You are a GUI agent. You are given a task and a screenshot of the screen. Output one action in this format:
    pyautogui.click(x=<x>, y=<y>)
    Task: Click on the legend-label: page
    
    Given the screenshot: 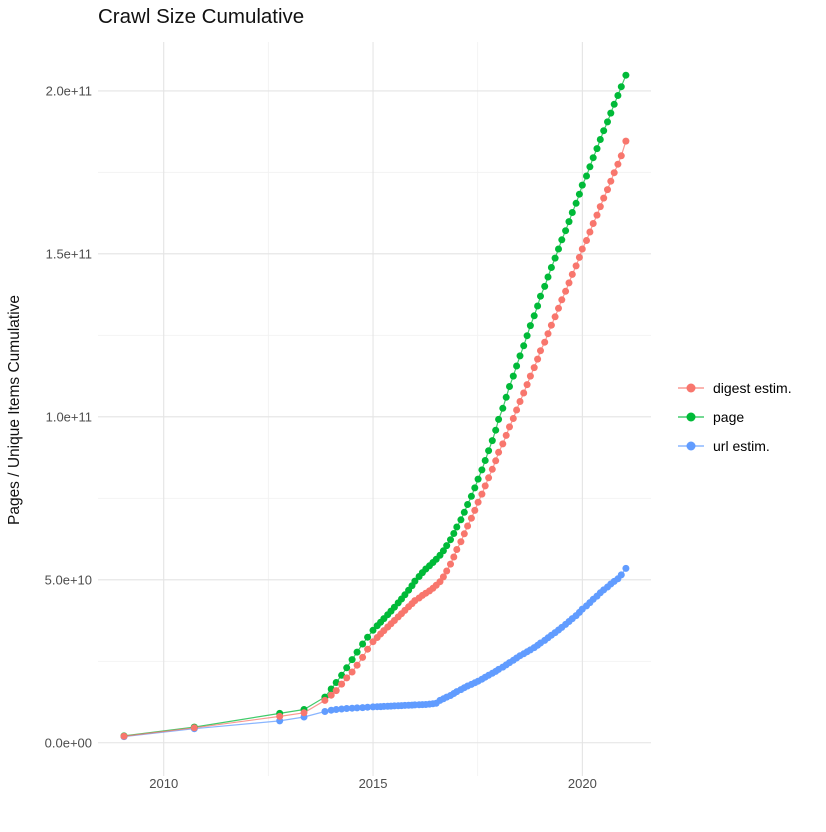 What is the action you would take?
    pyautogui.click(x=729, y=417)
    